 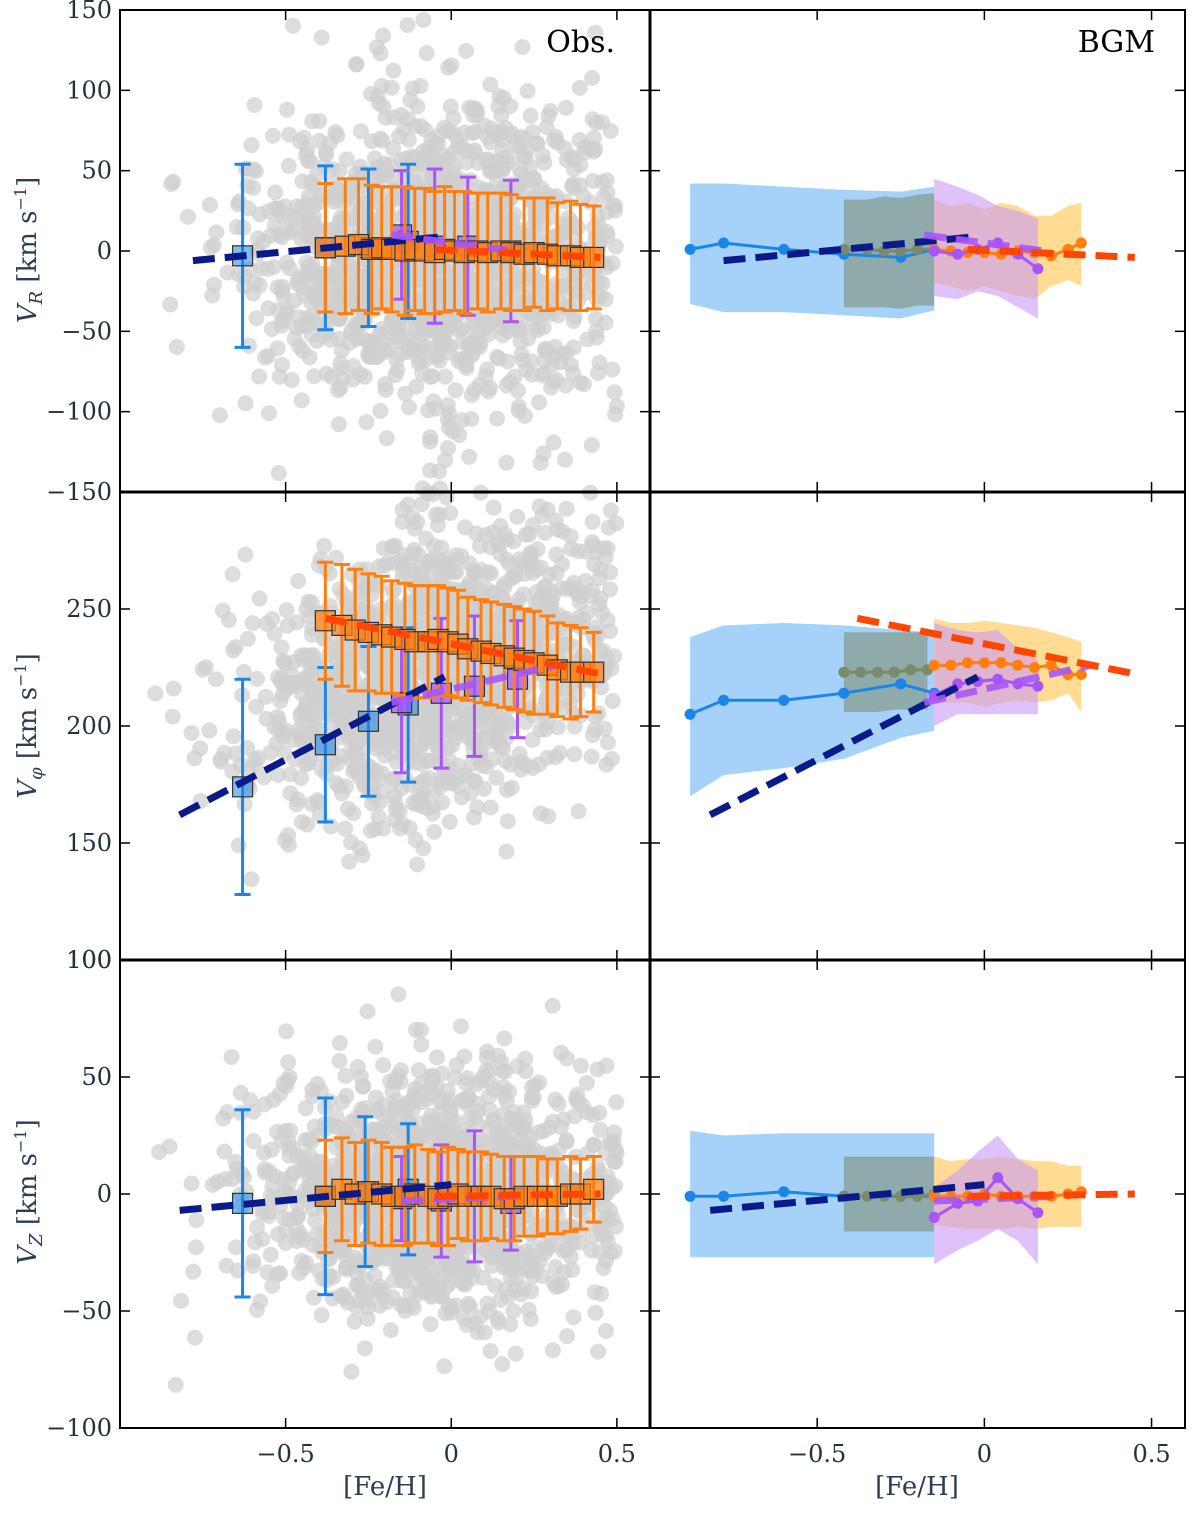 I want to click on ylabel-vz-main: V, so click(x=28, y=1254).